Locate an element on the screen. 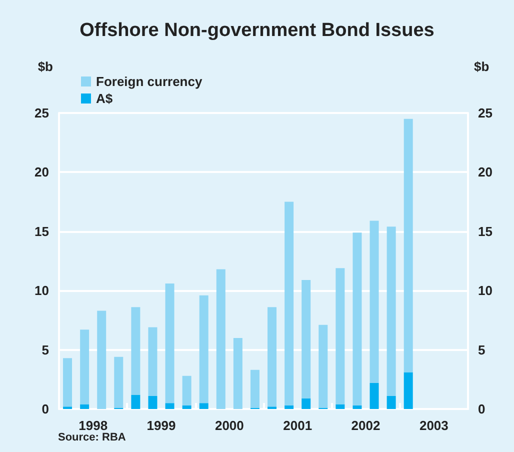  source-note: Source: RBA is located at coordinates (92, 438).